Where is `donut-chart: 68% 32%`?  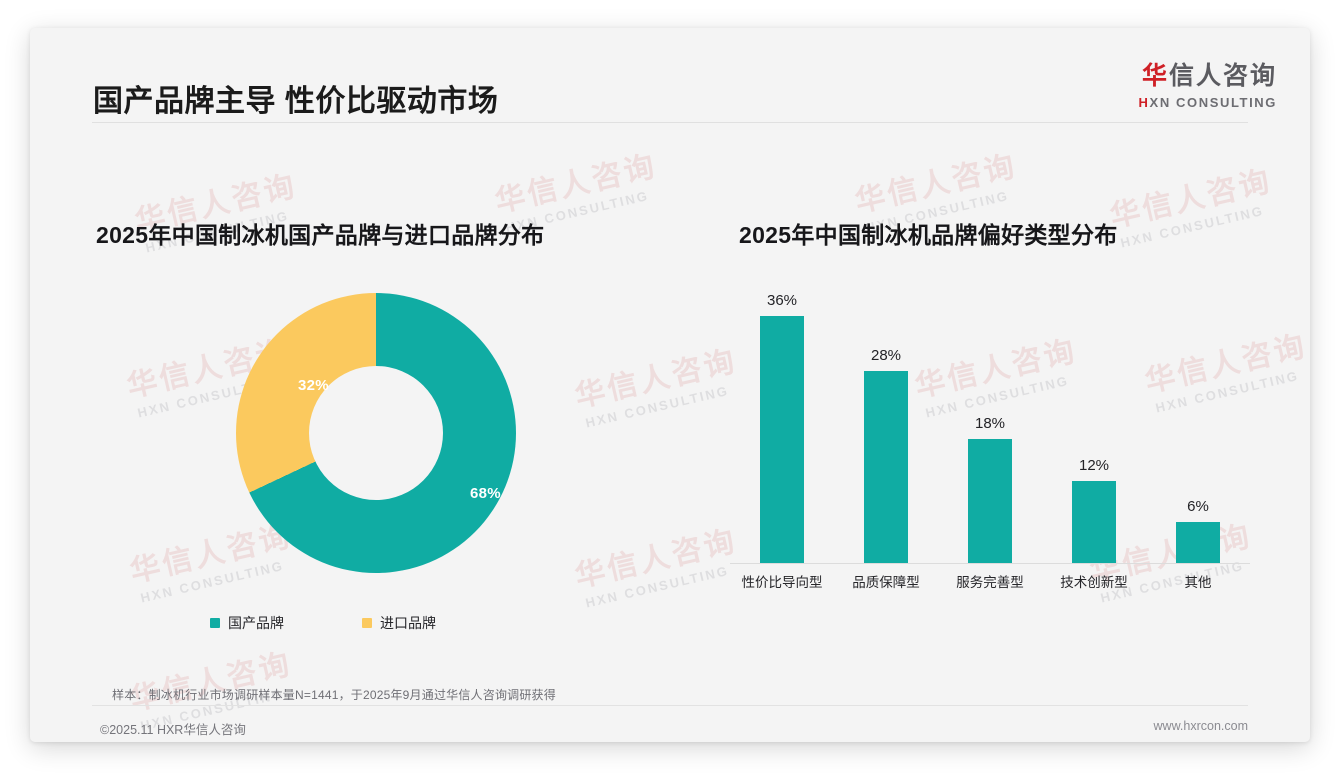
donut-chart: 68% 32% is located at coordinates (376, 433).